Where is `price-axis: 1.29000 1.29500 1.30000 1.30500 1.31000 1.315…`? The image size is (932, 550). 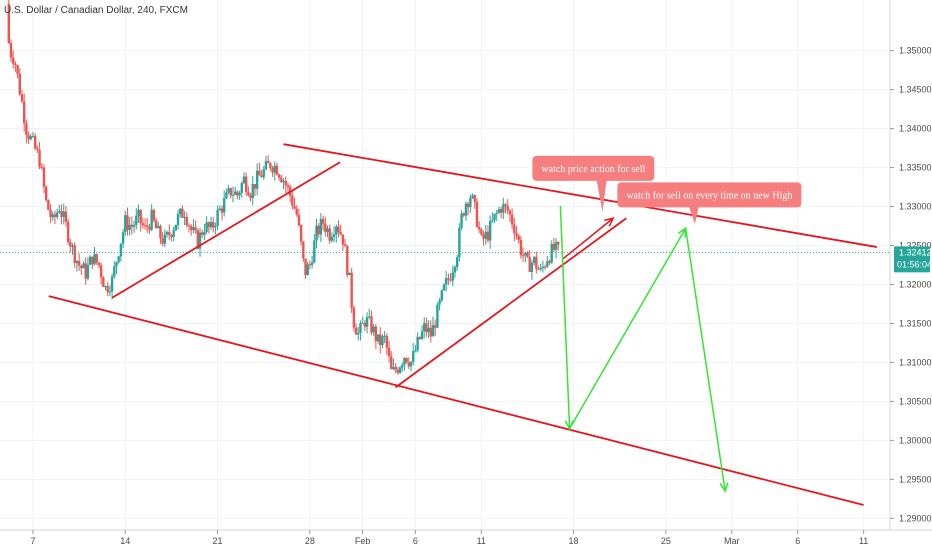
price-axis: 1.29000 1.29500 1.30000 1.30500 1.31000 1.315… is located at coordinates (911, 285).